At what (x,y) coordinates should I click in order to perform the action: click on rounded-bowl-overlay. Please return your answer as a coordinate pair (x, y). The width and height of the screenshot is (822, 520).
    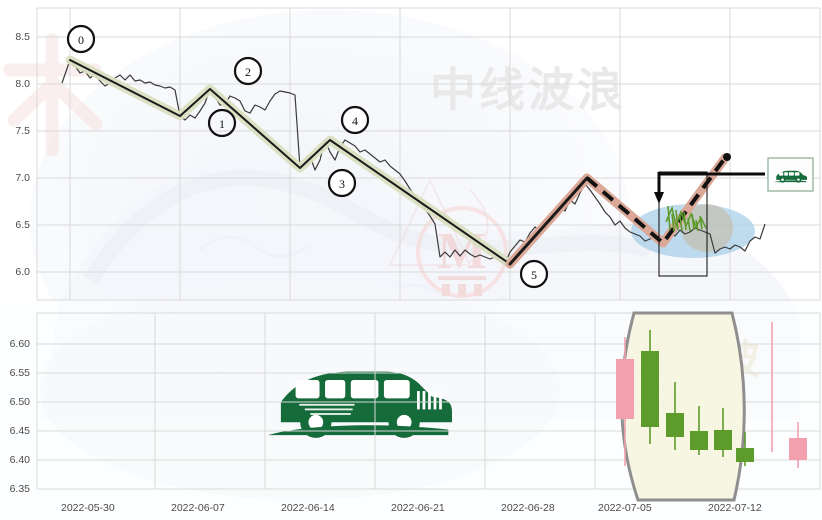
    Looking at the image, I should click on (683, 406).